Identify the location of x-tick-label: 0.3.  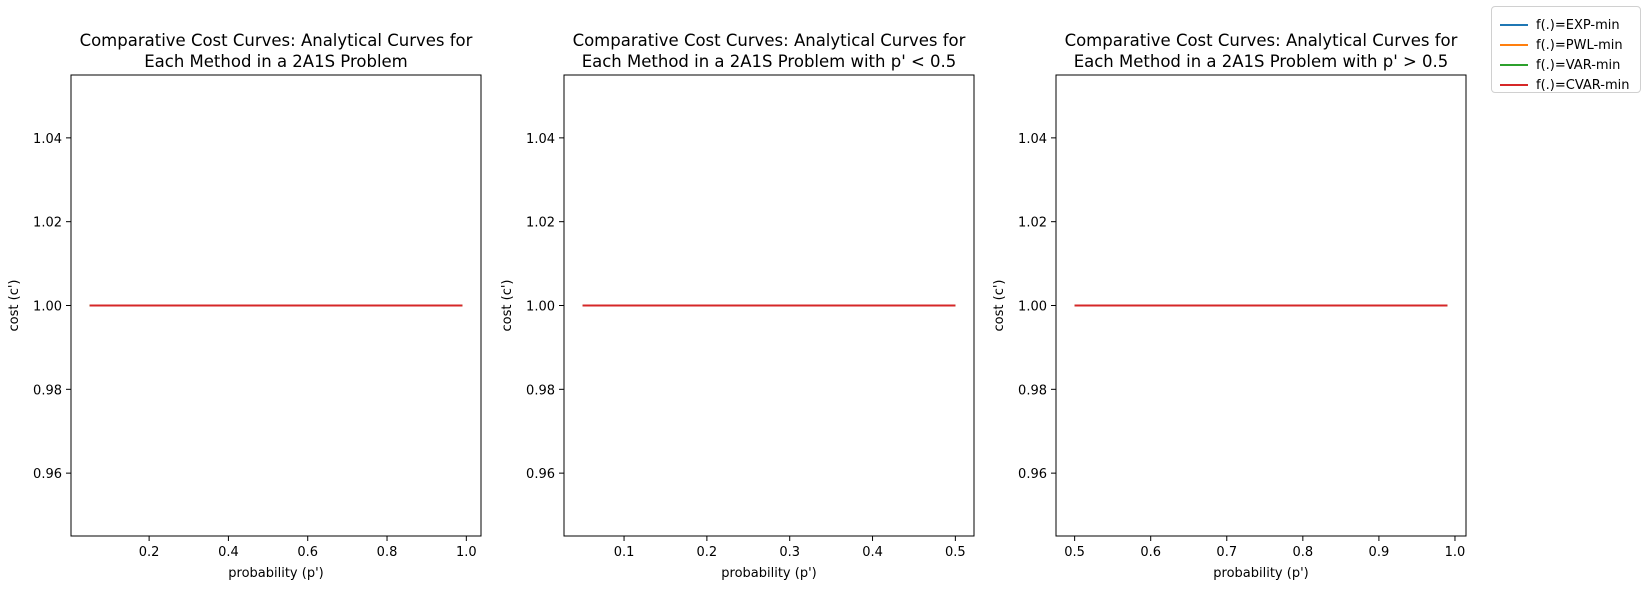
(789, 552).